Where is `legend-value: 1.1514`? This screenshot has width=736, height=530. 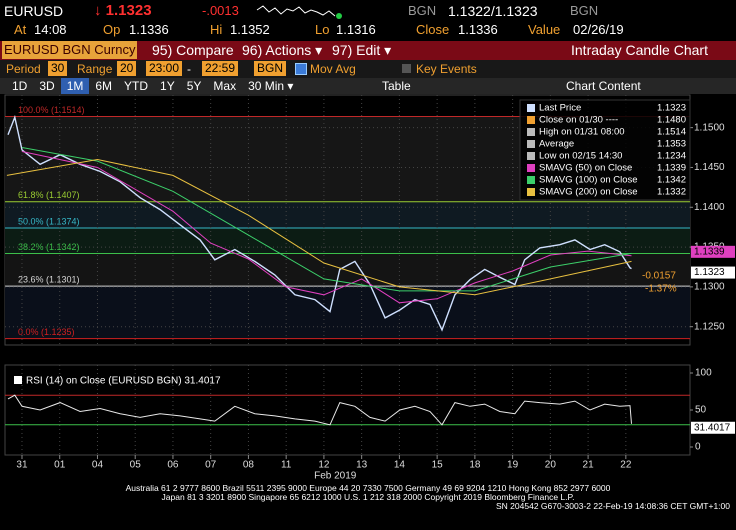 legend-value: 1.1514 is located at coordinates (671, 132).